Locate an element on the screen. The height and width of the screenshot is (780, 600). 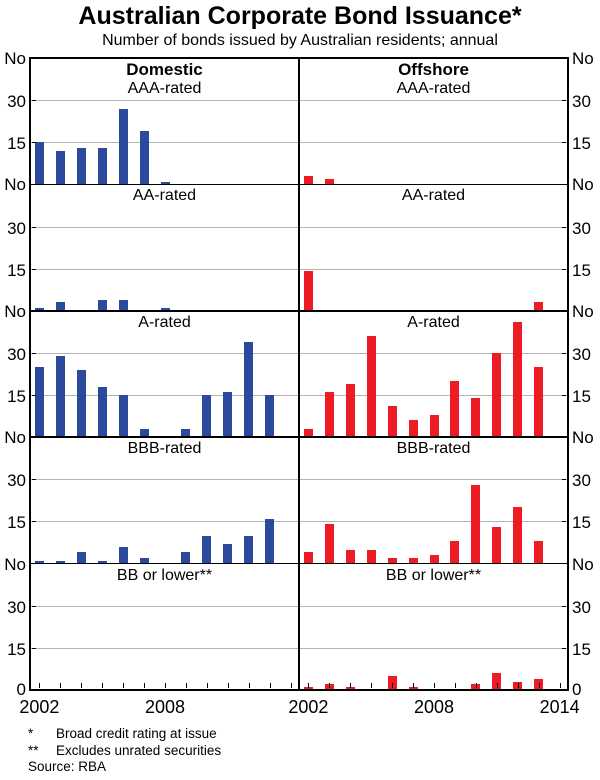
footnote-marker: * is located at coordinates (31, 733).